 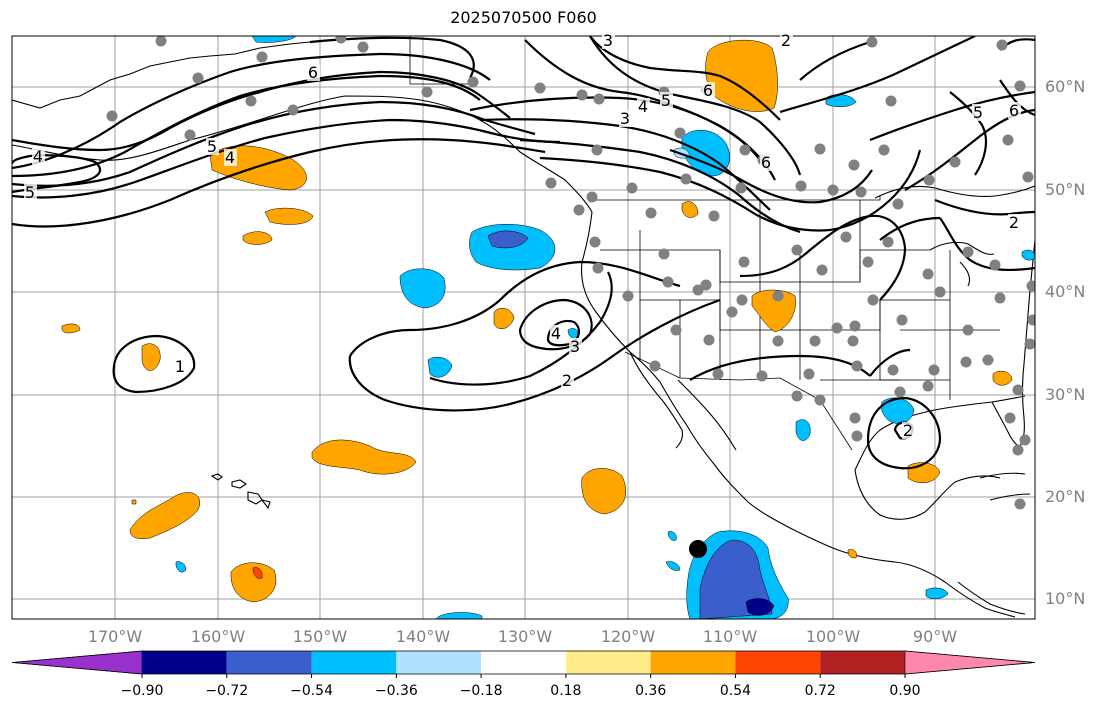 I want to click on colorbar-tick-label: 0.90, so click(x=905, y=691).